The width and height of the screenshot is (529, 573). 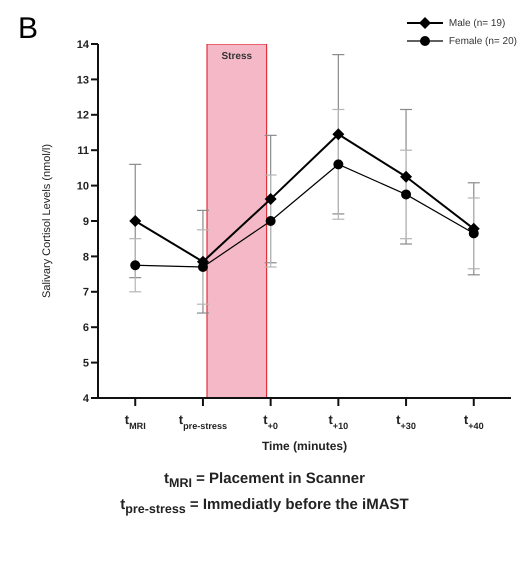 What do you see at coordinates (82, 186) in the screenshot?
I see `y-tick-label: 10` at bounding box center [82, 186].